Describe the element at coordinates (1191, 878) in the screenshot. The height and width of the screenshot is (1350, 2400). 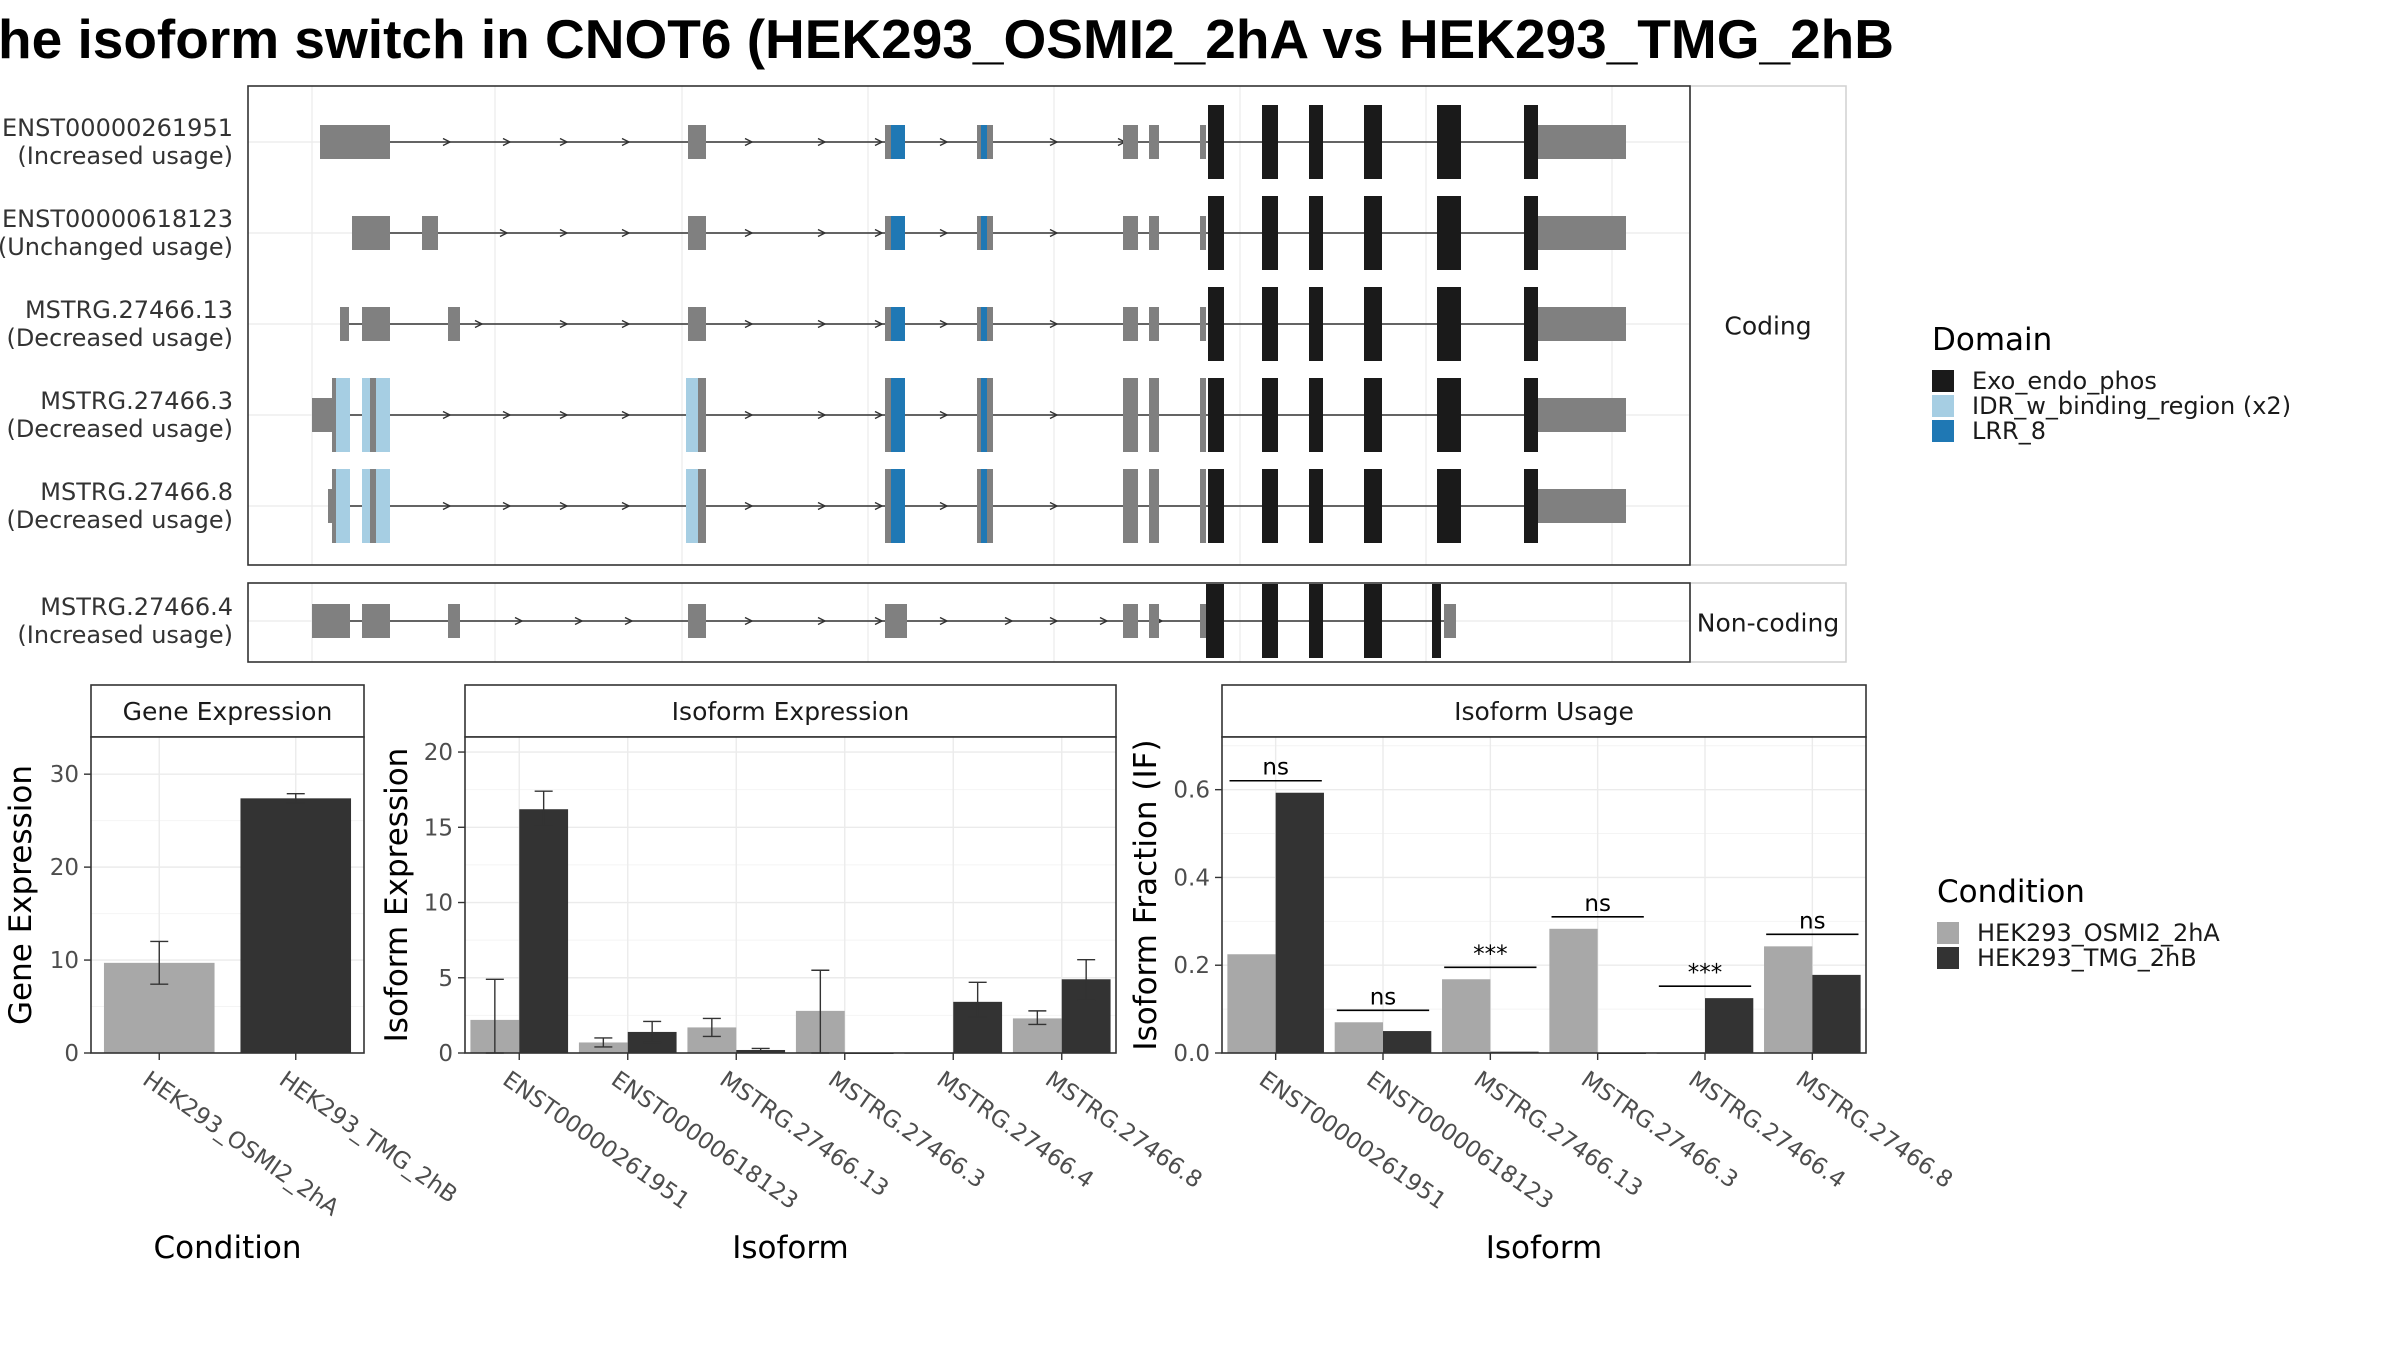
I see `y-tick-label: 0.4` at that location.